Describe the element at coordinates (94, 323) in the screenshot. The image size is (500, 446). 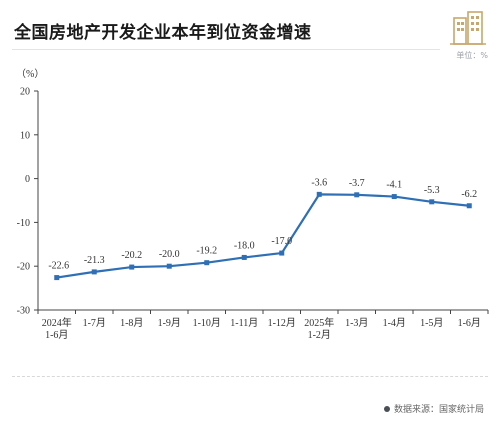
I see `x-tick-label: 1-7月` at that location.